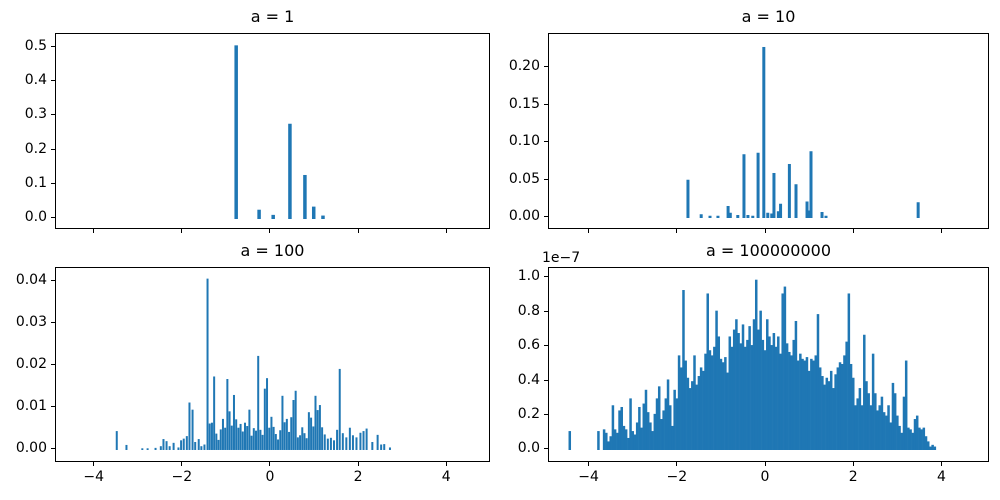 The width and height of the screenshot is (1000, 500). What do you see at coordinates (588, 477) in the screenshot?
I see `x-tick-label: −4` at bounding box center [588, 477].